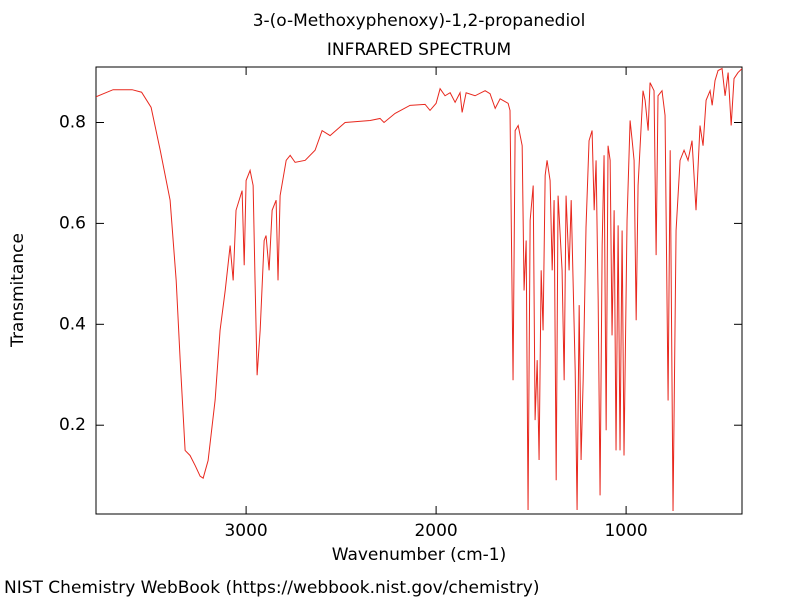 This screenshot has width=800, height=600. I want to click on y-tick-label: 0.8, so click(72, 122).